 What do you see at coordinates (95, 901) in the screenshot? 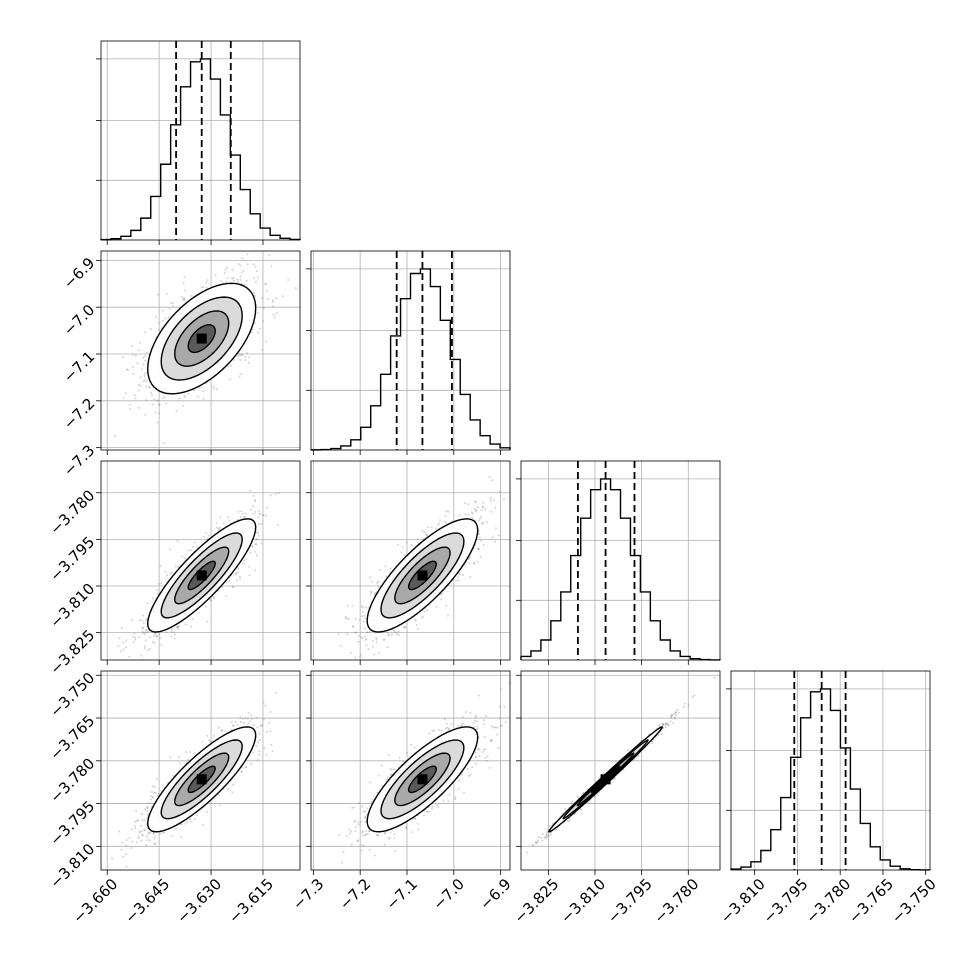
I see `x-tick-label: −3.660` at bounding box center [95, 901].